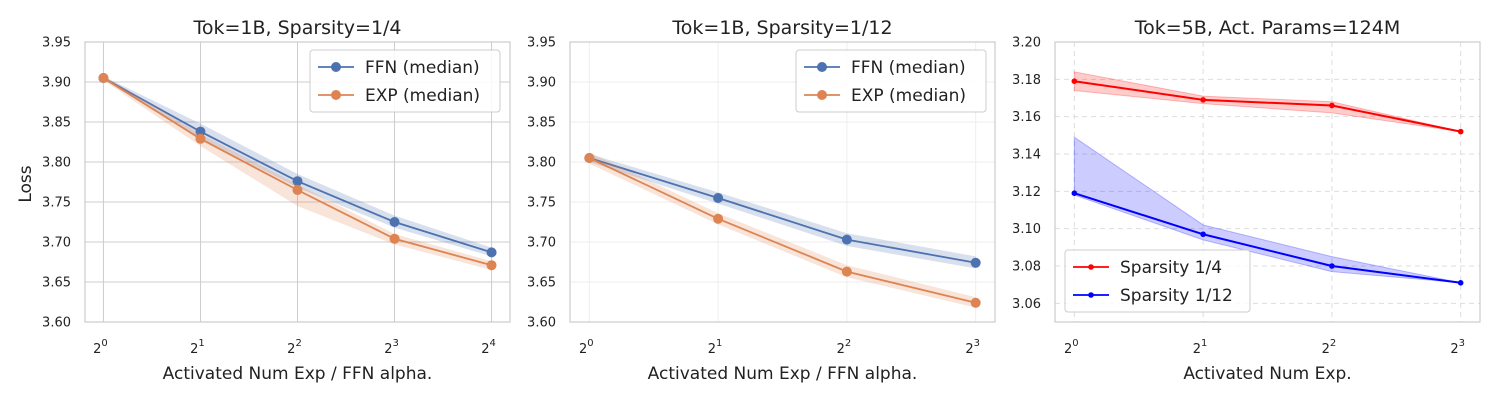 The width and height of the screenshot is (1500, 400). Describe the element at coordinates (1026, 229) in the screenshot. I see `y-tick-label: 3.10` at that location.